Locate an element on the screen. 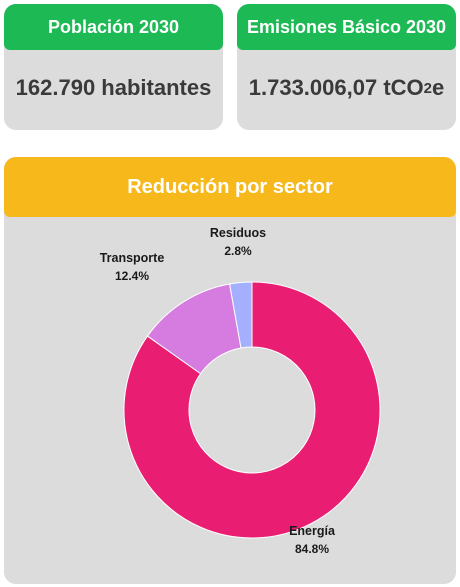  slice-label-name: Energía is located at coordinates (312, 531).